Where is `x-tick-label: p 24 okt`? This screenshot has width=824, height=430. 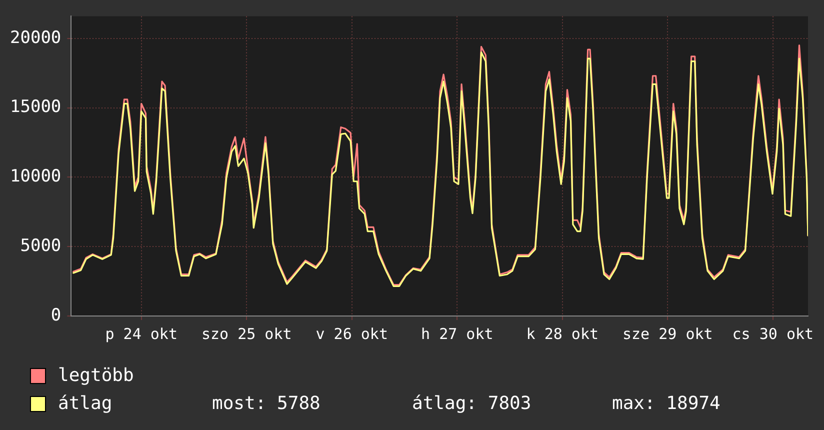
x-tick-label: p 24 okt is located at coordinates (141, 333).